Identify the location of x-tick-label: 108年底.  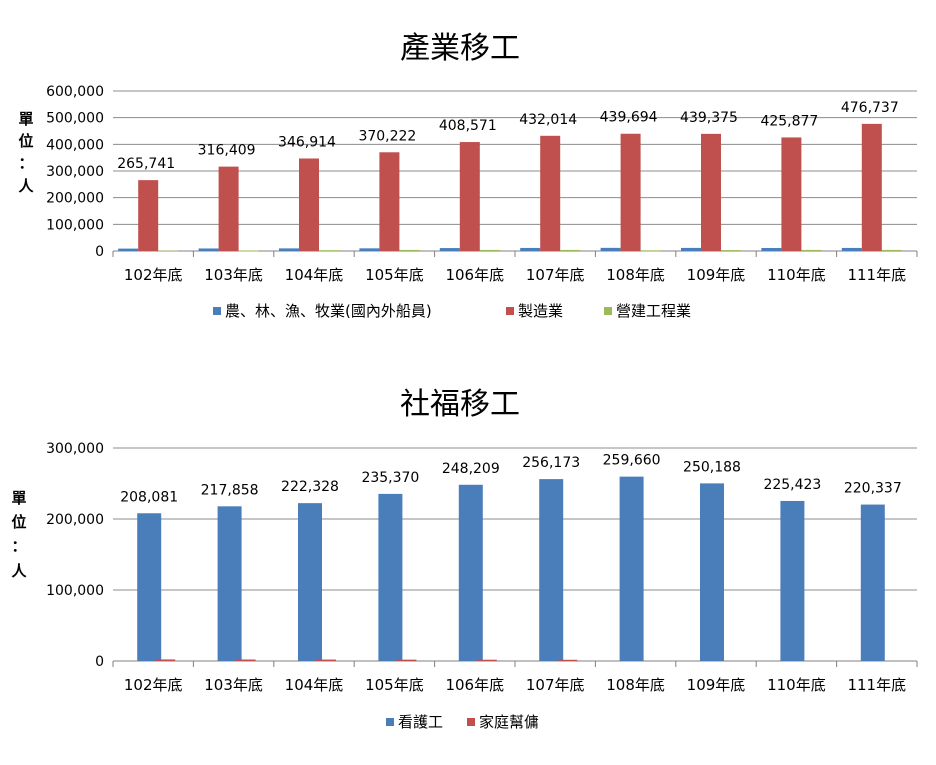
(635, 685).